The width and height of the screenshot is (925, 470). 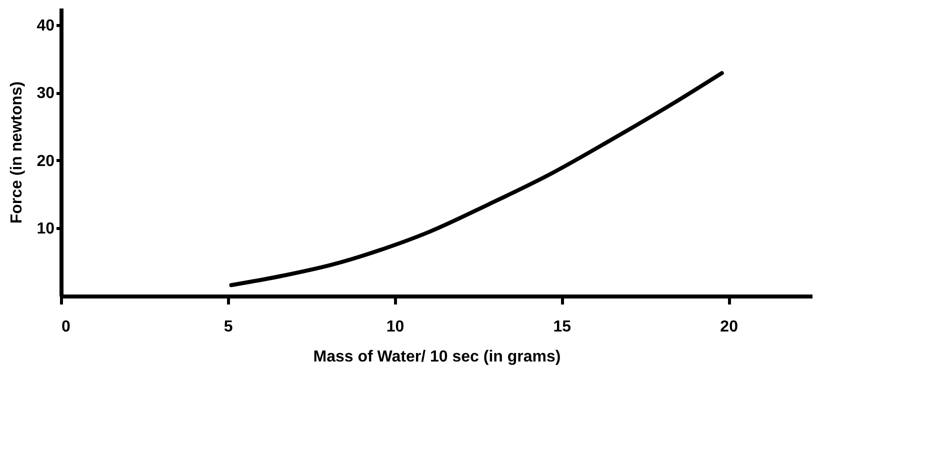 I want to click on y-axis-title: Force (in newtons), so click(x=17, y=152).